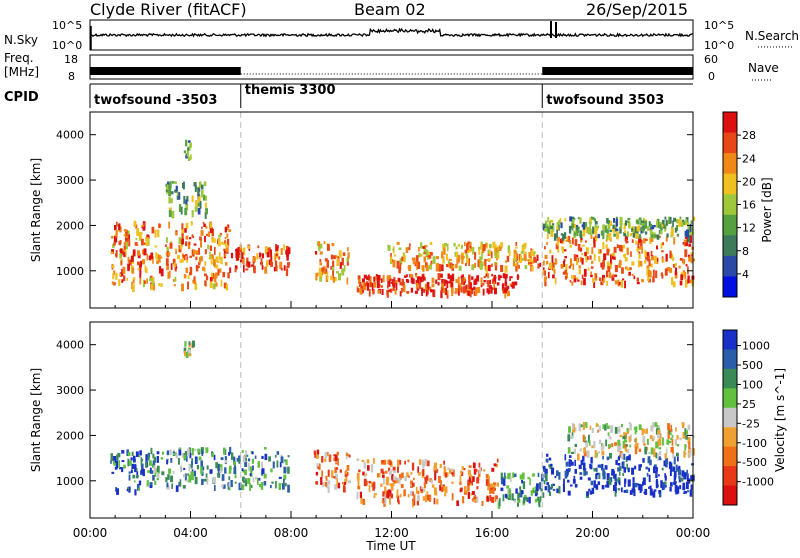 Image resolution: width=800 pixels, height=558 pixels. Describe the element at coordinates (730, 225) in the screenshot. I see `power-colorbar-swatch` at that location.